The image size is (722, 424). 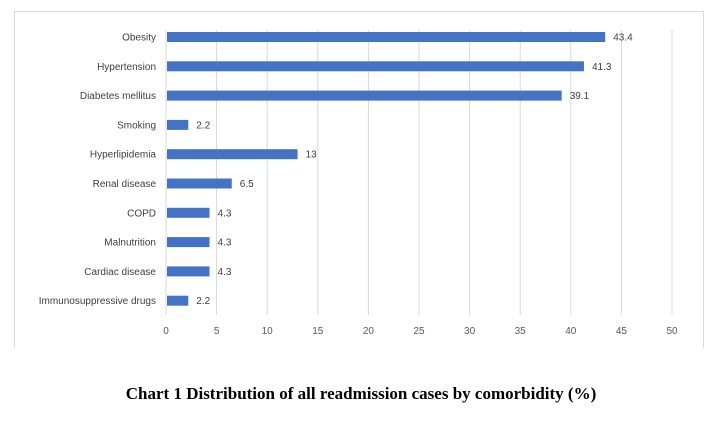 I want to click on x-tick-label: 15, so click(x=318, y=331).